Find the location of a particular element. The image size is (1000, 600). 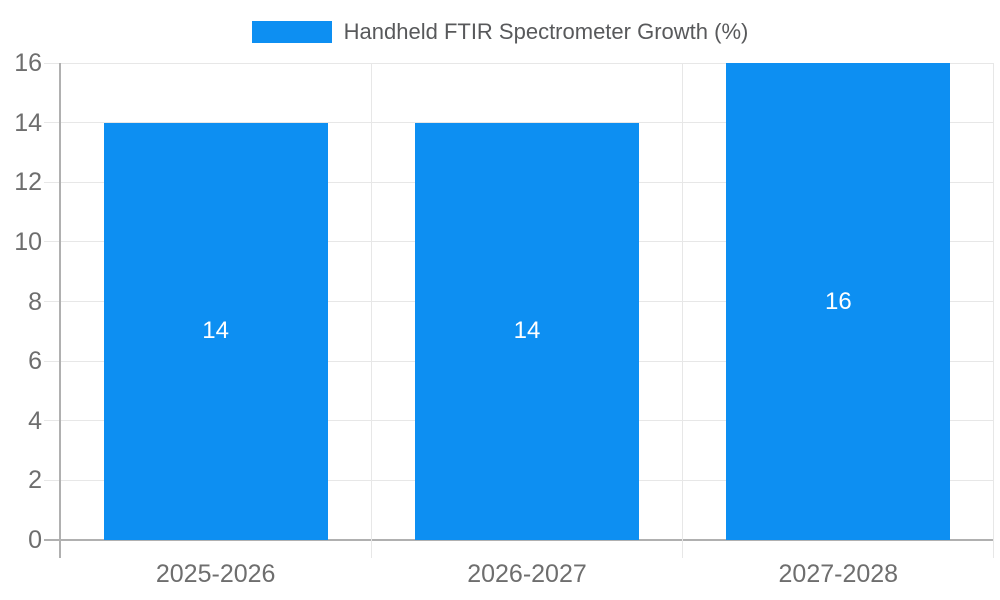

y-axis-line is located at coordinates (60, 310).